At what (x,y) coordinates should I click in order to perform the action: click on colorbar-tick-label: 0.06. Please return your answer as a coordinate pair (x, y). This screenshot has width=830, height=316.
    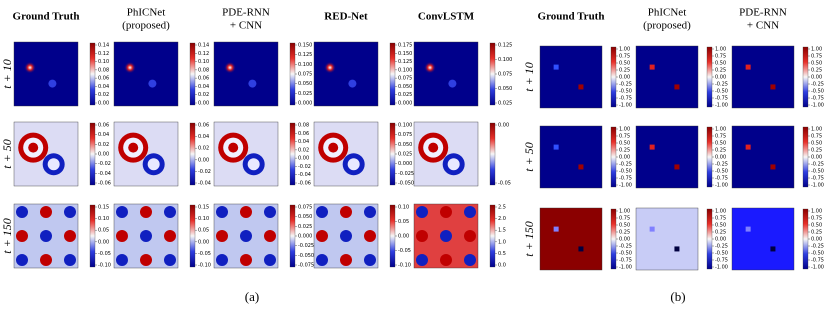
    Looking at the image, I should click on (203, 79).